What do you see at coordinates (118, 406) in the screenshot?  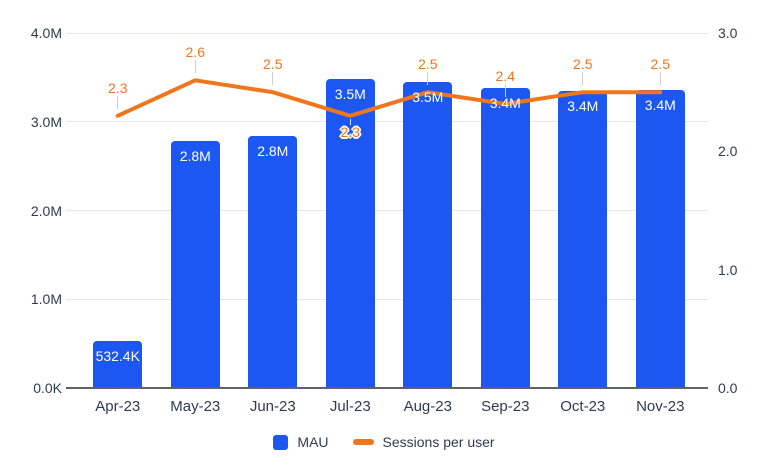 I see `x-axis-label: Apr-23` at bounding box center [118, 406].